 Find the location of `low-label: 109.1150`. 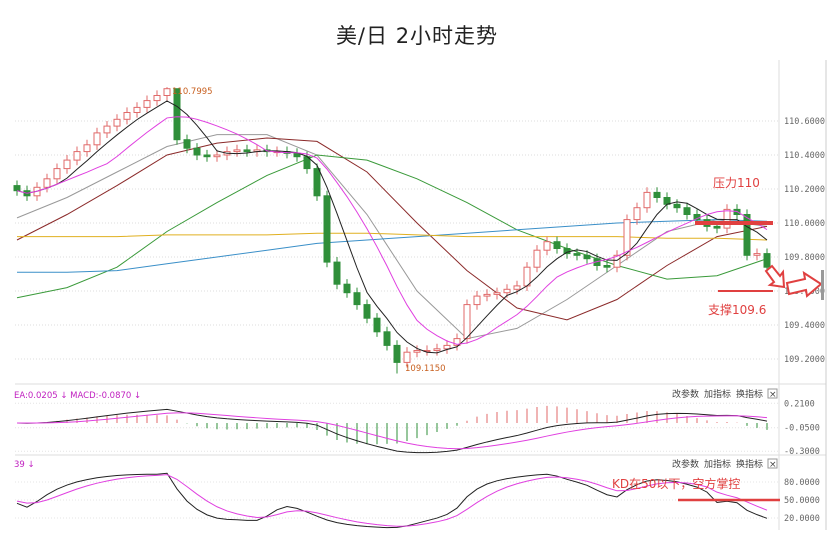

low-label: 109.1150 is located at coordinates (425, 369).